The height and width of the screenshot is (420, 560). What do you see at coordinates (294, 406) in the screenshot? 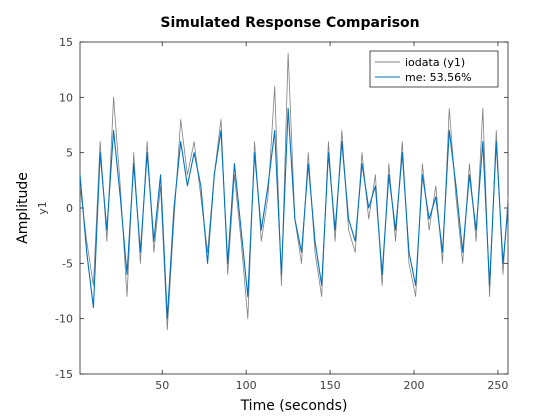
I see `x-axis-label: Time (seconds)` at bounding box center [294, 406].